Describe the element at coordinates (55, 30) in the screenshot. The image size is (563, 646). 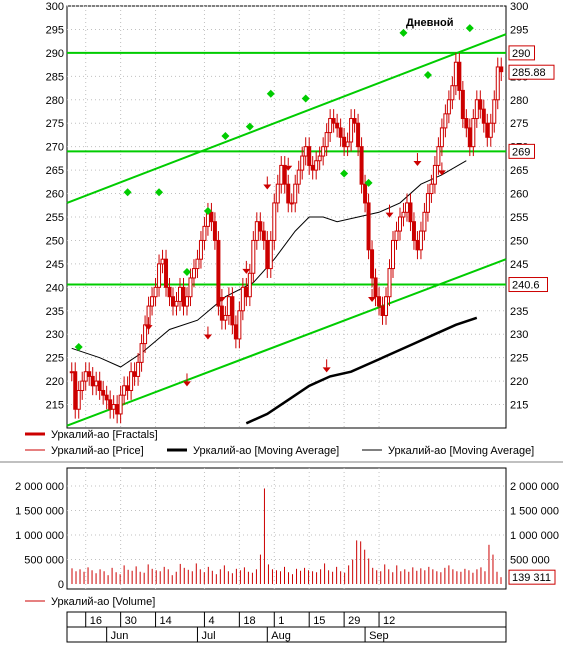
I see `y-tick-label-left: 295` at that location.